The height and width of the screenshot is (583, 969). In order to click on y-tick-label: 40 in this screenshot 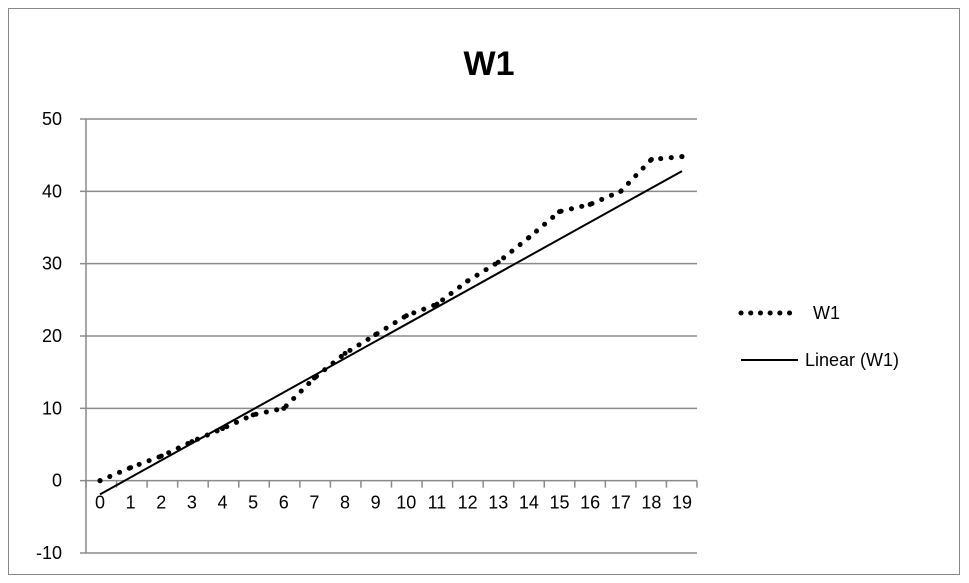, I will do `click(52, 191)`.